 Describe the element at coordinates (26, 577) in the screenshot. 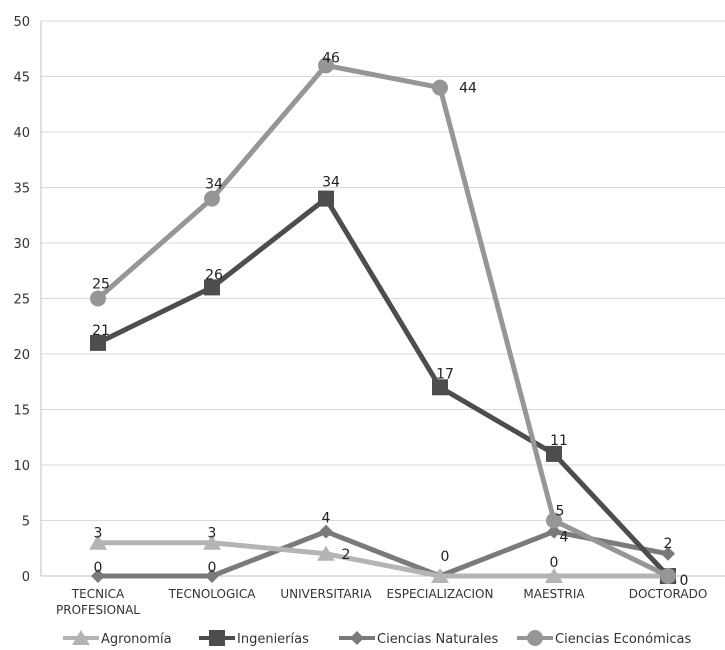

I see `y-tick-label-0: 0` at that location.